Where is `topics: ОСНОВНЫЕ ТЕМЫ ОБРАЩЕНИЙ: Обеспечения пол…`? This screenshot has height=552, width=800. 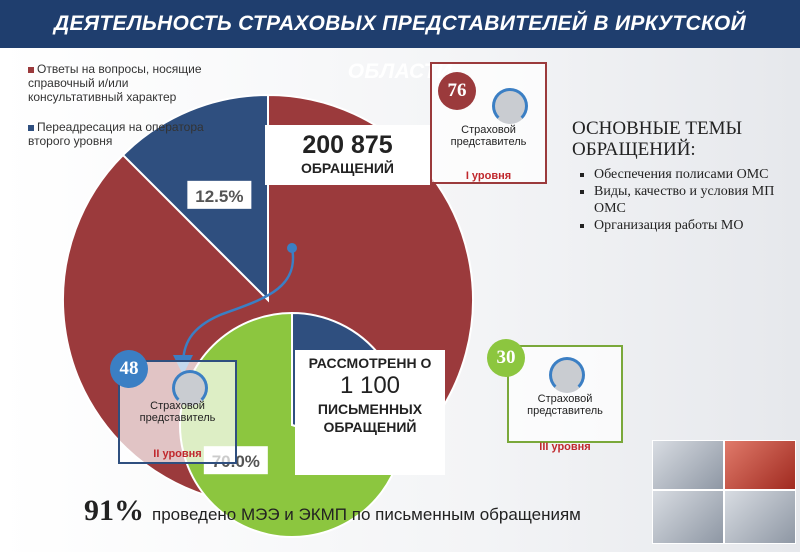
topics: ОСНОВНЫЕ ТЕМЫ ОБРАЩЕНИЙ: Обеспечения пол… is located at coordinates (679, 176).